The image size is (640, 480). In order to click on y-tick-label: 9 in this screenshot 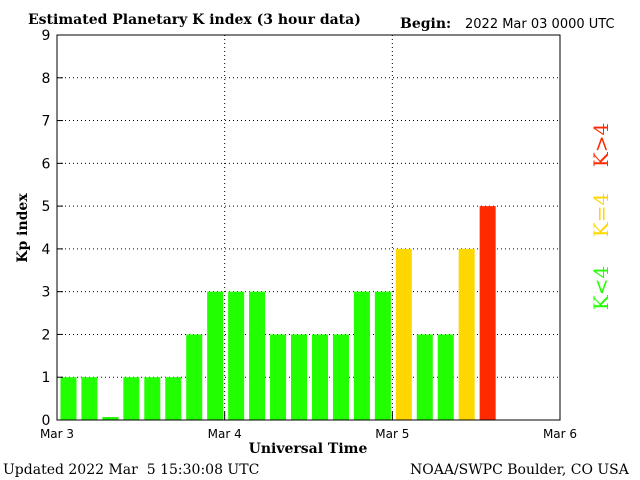, I will do `click(46, 36)`.